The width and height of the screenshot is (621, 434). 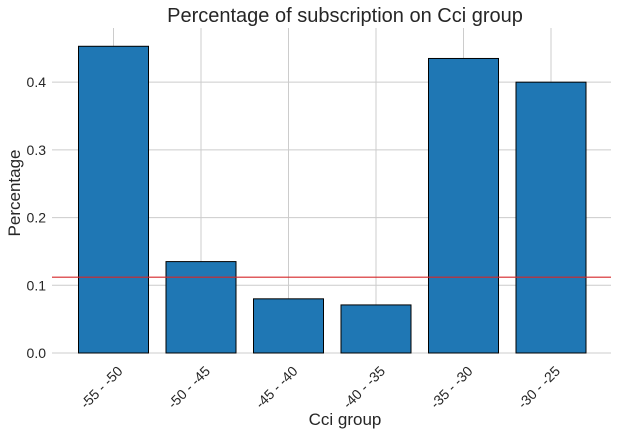 I want to click on y-tick-label: 0.3, so click(x=37, y=150).